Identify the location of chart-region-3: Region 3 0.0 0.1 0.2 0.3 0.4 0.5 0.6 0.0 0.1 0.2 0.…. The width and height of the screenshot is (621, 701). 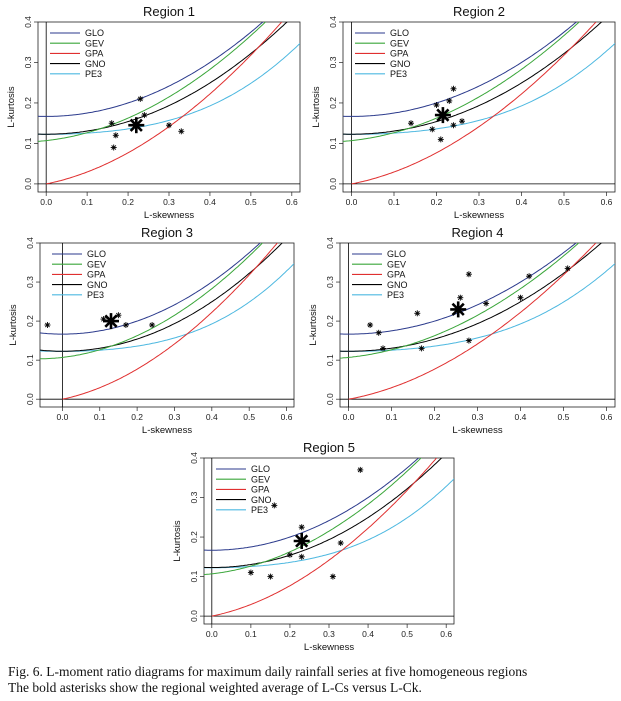
(151, 330).